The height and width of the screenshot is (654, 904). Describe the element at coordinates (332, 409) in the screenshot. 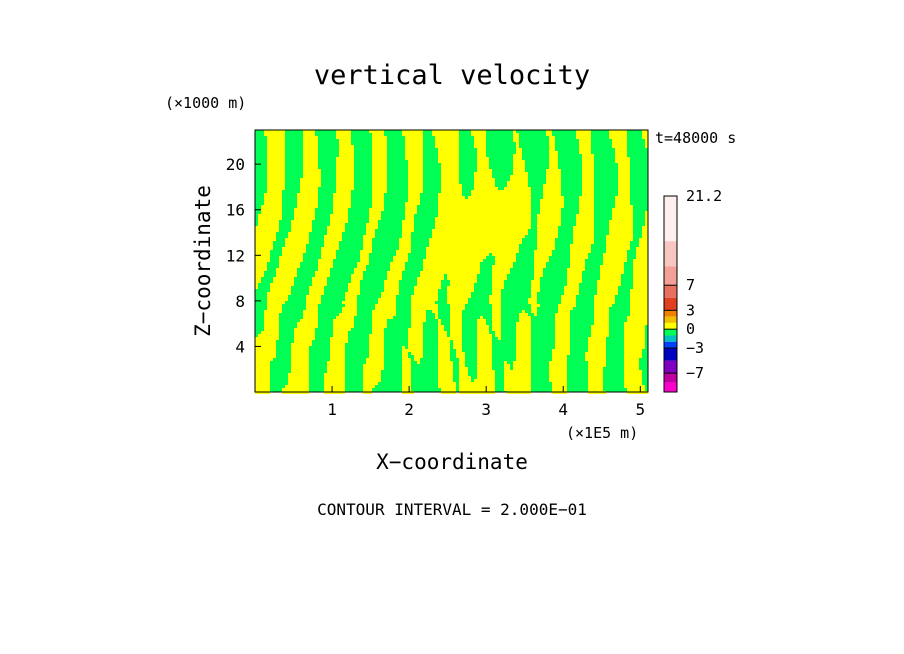

I see `x-tick-label: 1` at that location.